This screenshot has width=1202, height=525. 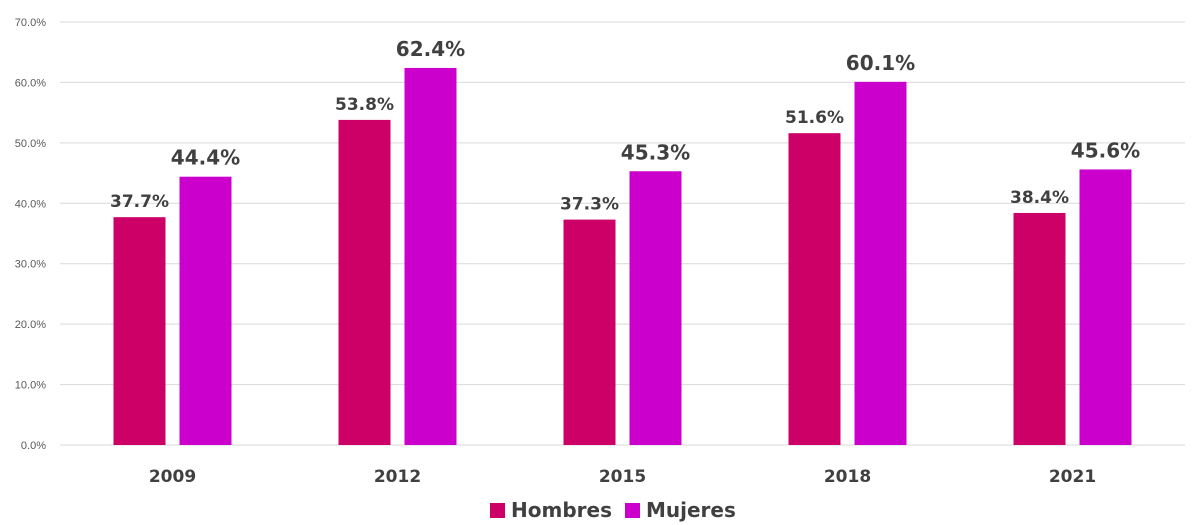 What do you see at coordinates (33, 446) in the screenshot?
I see `y-tick-label: 0.0%` at bounding box center [33, 446].